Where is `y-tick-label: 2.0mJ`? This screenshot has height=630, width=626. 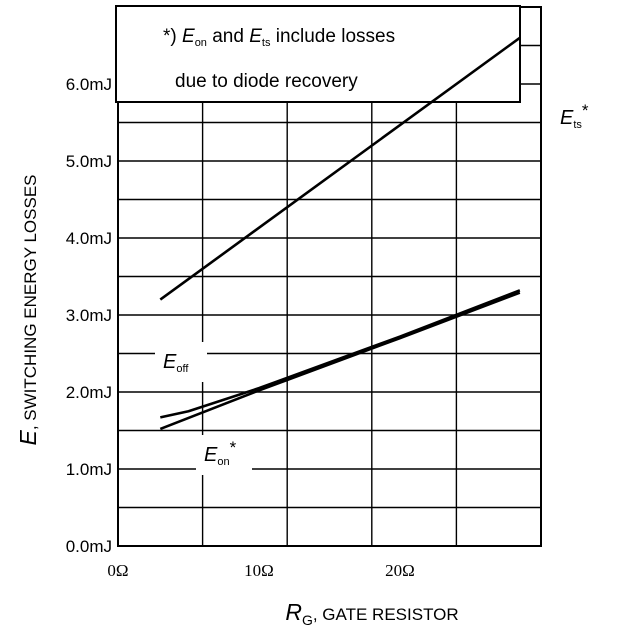
y-tick-label: 2.0mJ is located at coordinates (89, 392).